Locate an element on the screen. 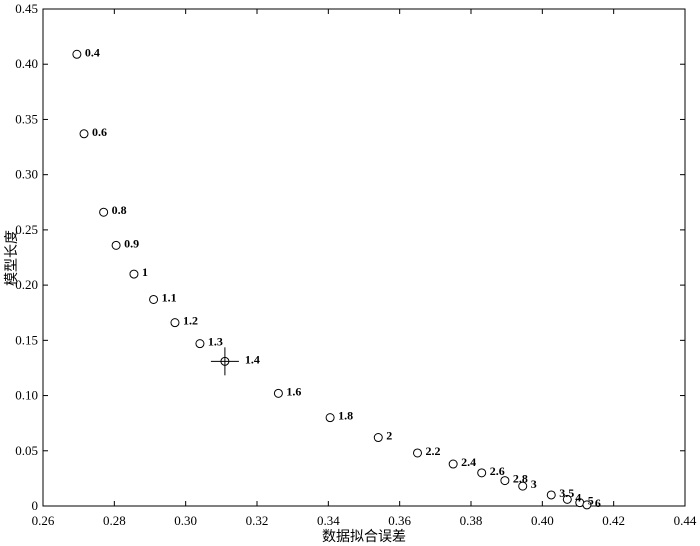 This screenshot has width=700, height=546. x-tick-label: 0.26 is located at coordinates (43, 520).